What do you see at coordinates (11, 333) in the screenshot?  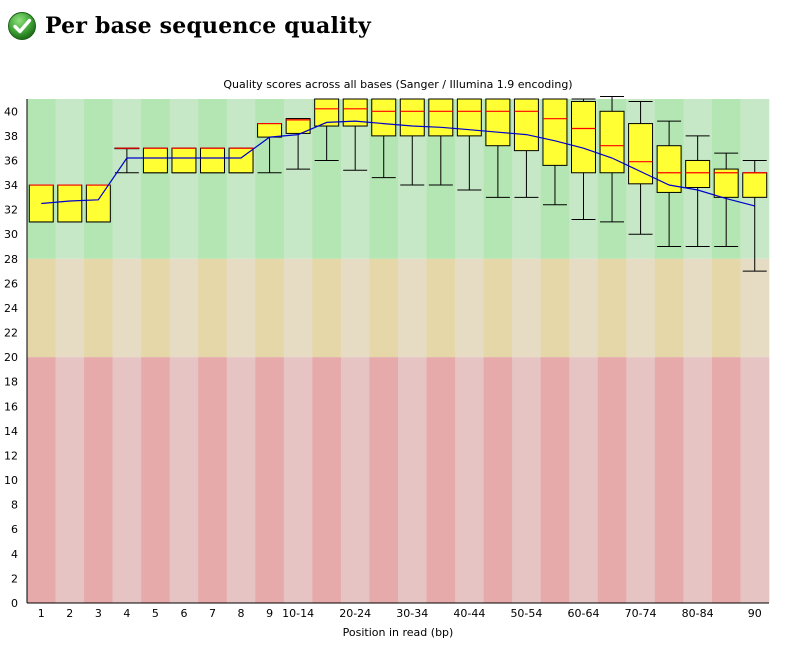 I see `y-tick-label: 22` at bounding box center [11, 333].